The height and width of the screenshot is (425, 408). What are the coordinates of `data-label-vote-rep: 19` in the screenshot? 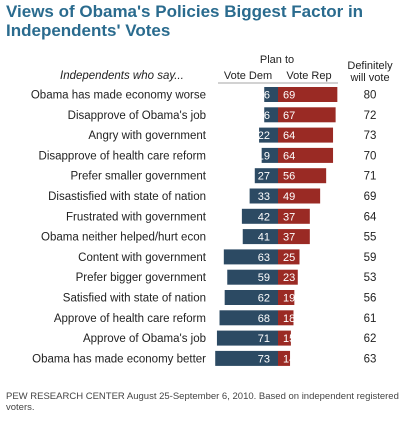 It's located at (289, 299).